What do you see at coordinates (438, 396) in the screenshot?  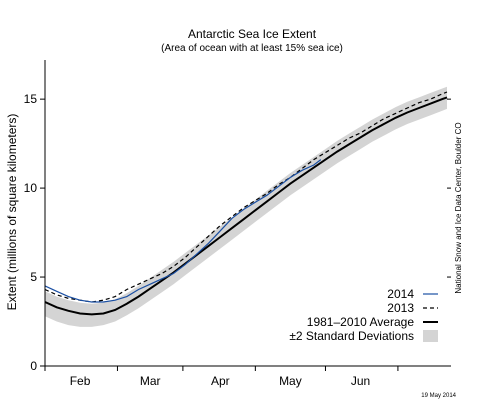 I see `date-stamp: 19 May 2014` at bounding box center [438, 396].